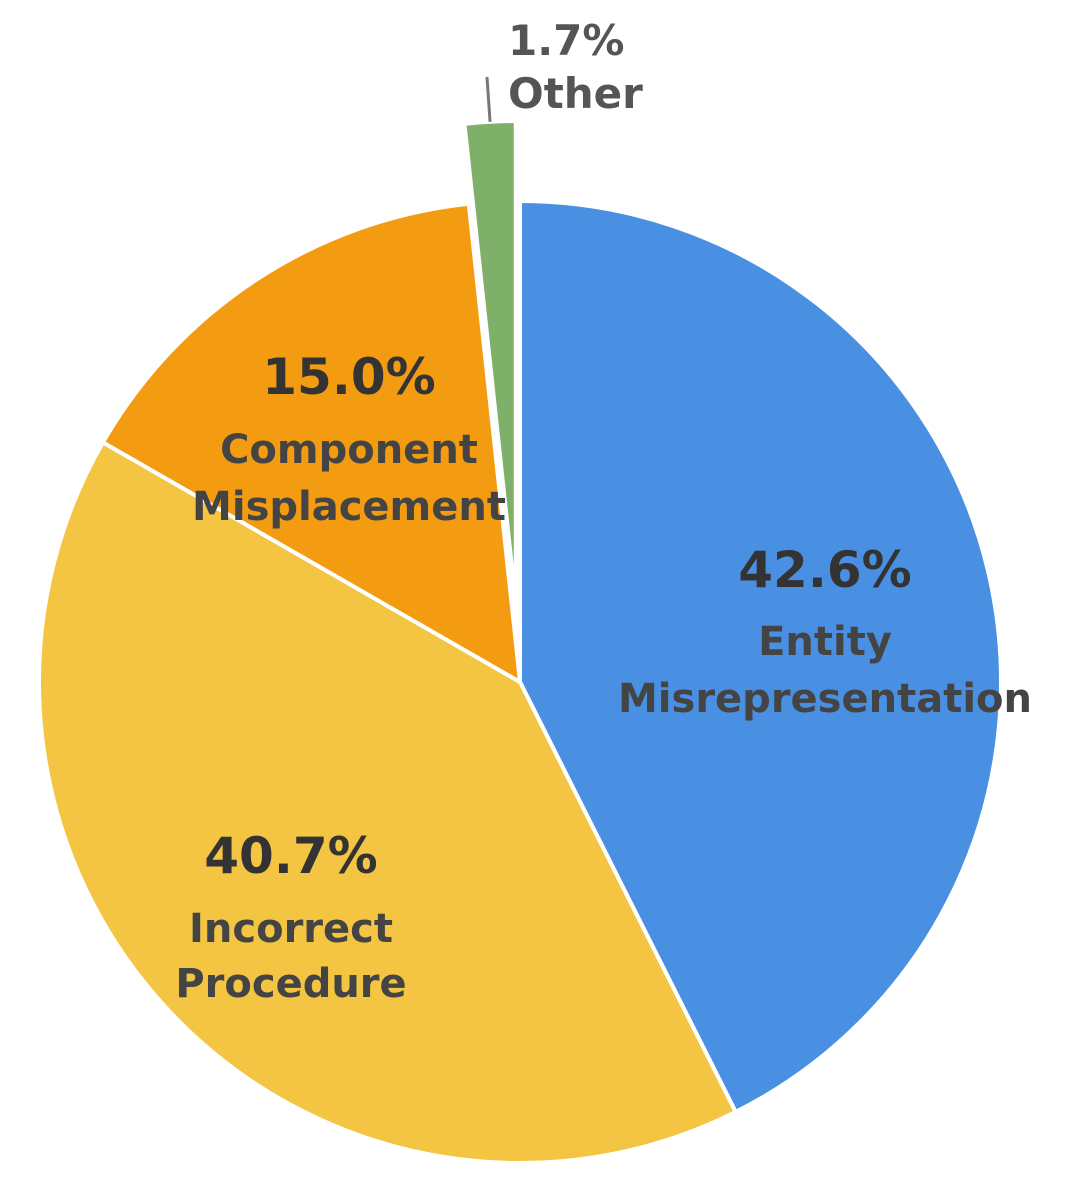 The height and width of the screenshot is (1177, 1080). Describe the element at coordinates (488, 99) in the screenshot. I see `leader-line` at that location.